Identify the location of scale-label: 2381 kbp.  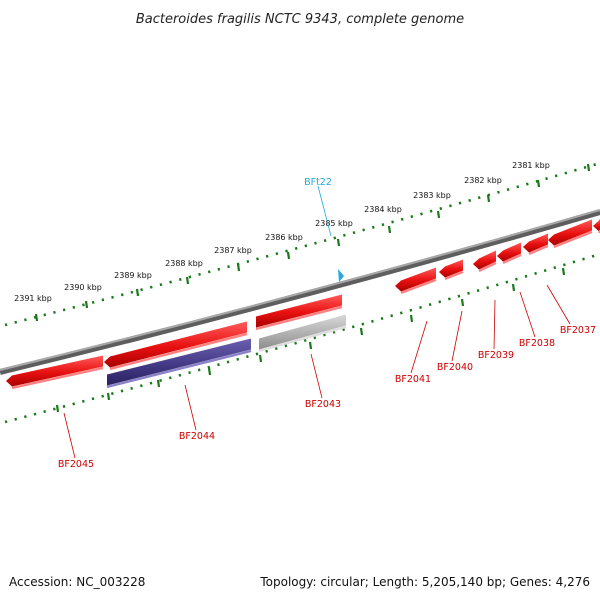
(531, 165).